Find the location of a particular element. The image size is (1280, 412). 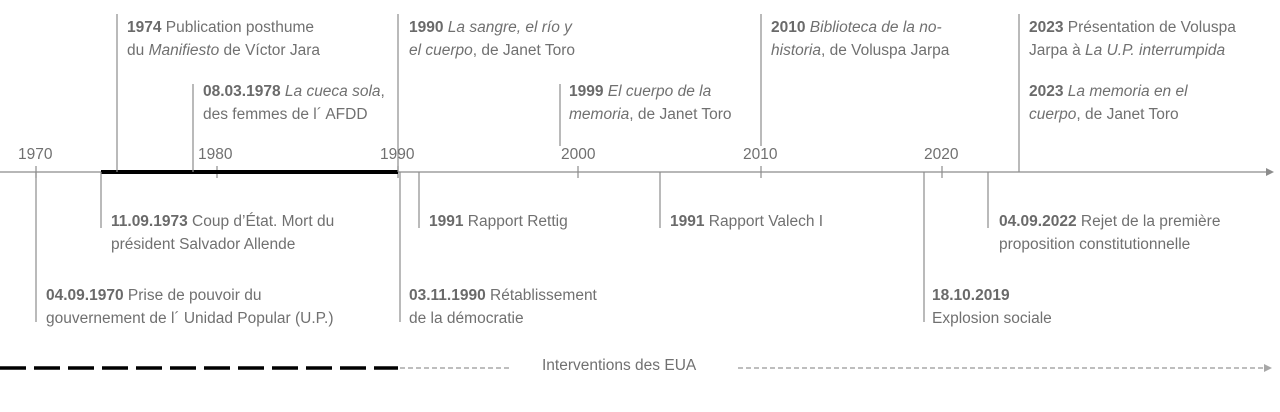

event-line-2: Jarpa à La U.P. interrumpida is located at coordinates (1132, 50).